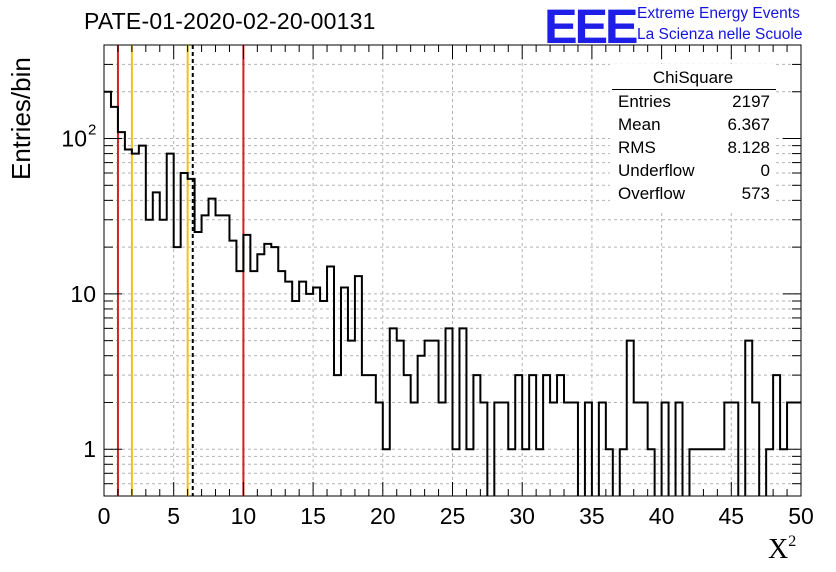 This screenshot has width=836, height=572. What do you see at coordinates (383, 516) in the screenshot?
I see `x-tick-label: 20` at bounding box center [383, 516].